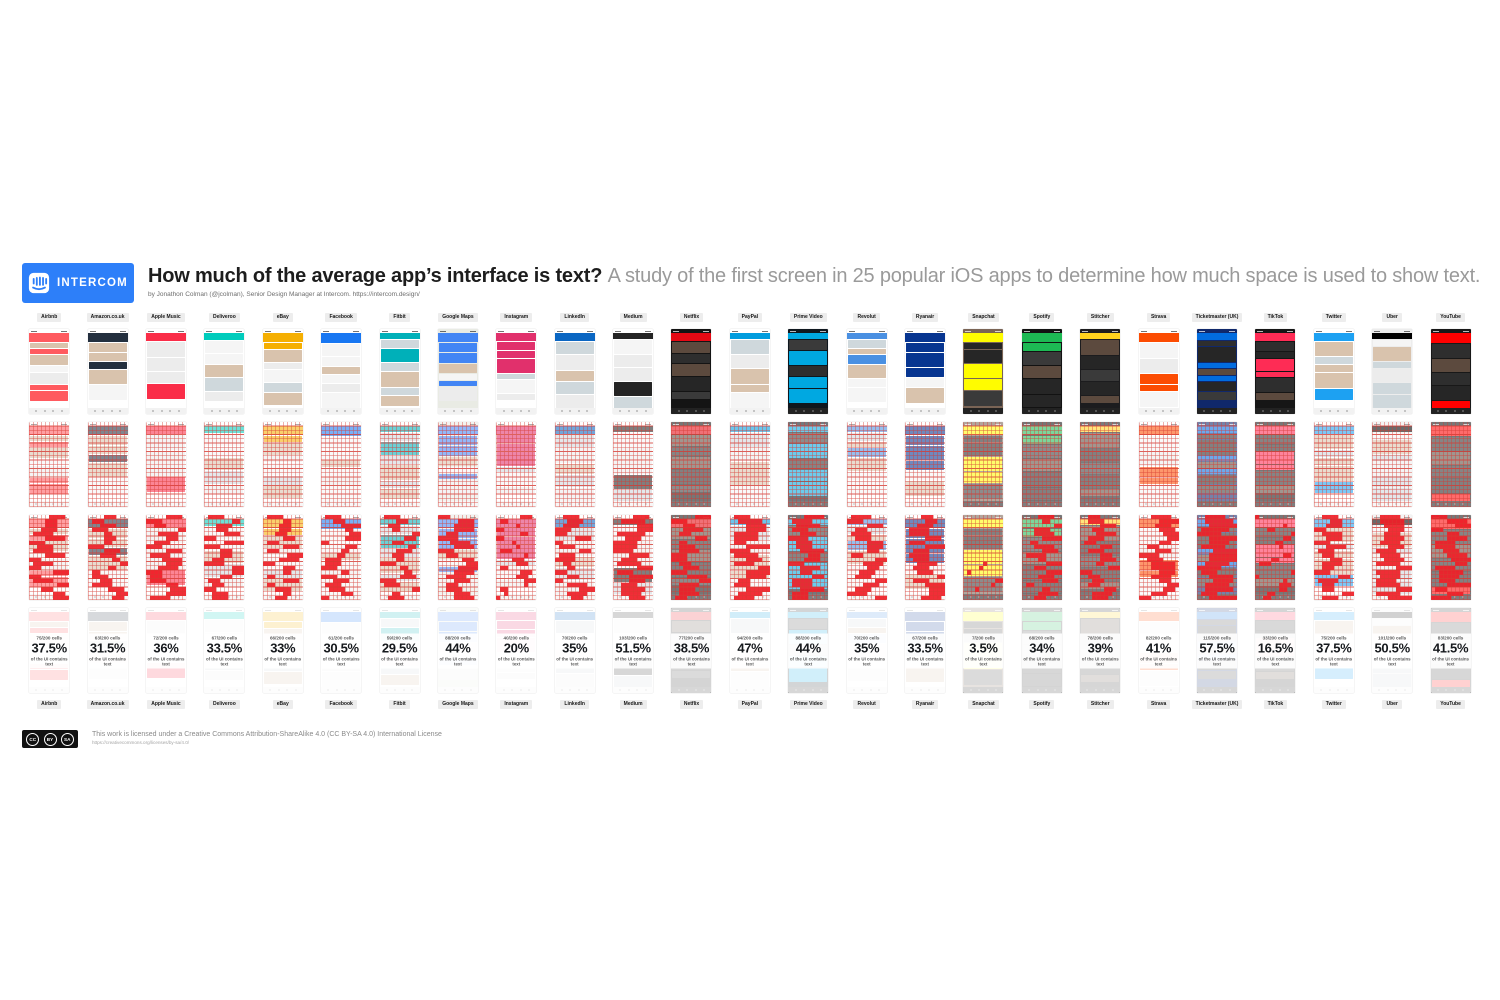 This screenshot has width=1500, height=1000. Describe the element at coordinates (516, 650) in the screenshot. I see `app-result-card: 40/200 cells 20% of the UI contains text` at that location.